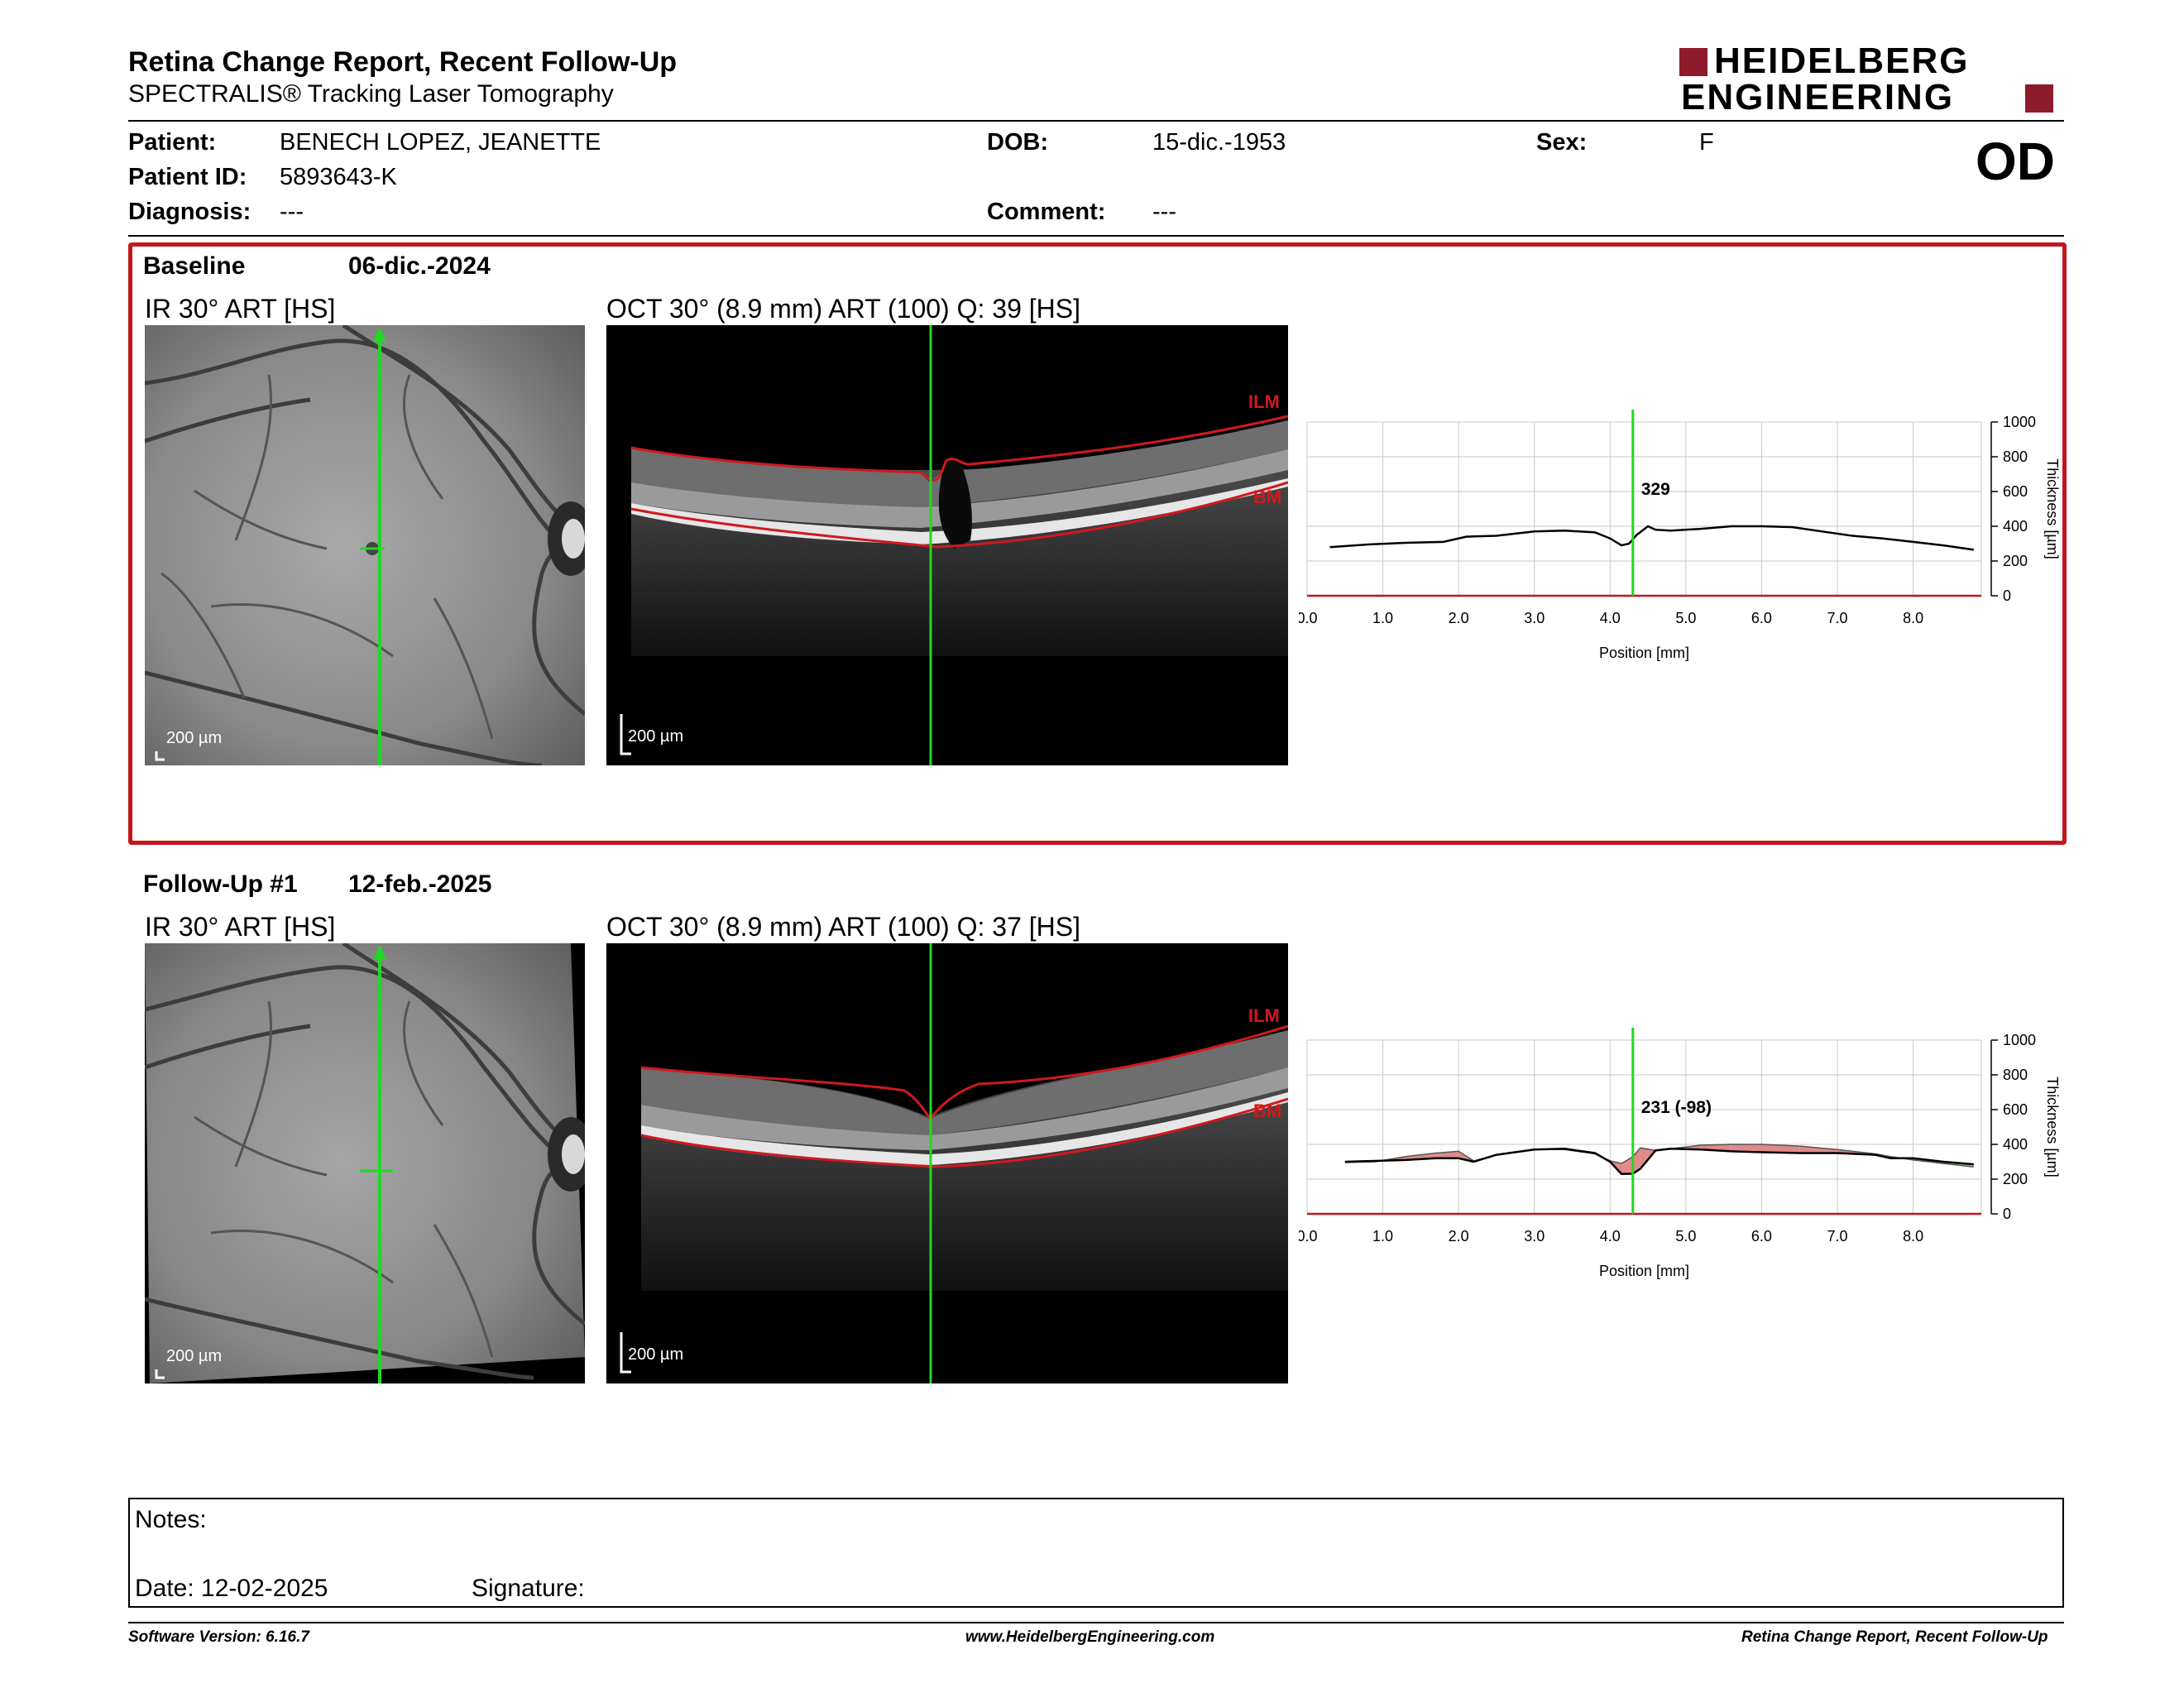 The image size is (2184, 1688). I want to click on baseline-date: 06-dic.-2024, so click(419, 266).